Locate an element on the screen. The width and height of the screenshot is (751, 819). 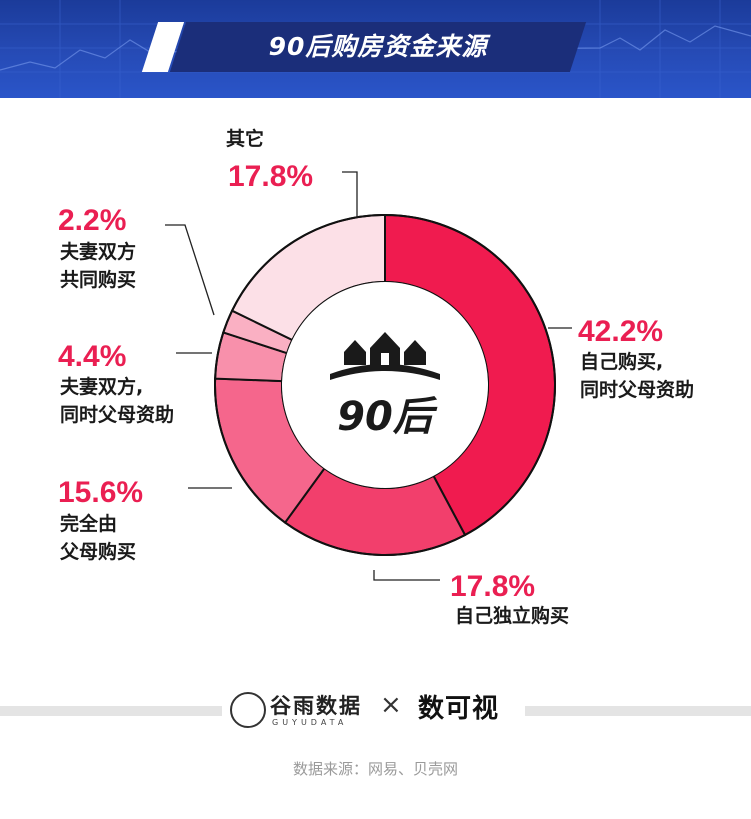
donut-hole is located at coordinates (385, 385).